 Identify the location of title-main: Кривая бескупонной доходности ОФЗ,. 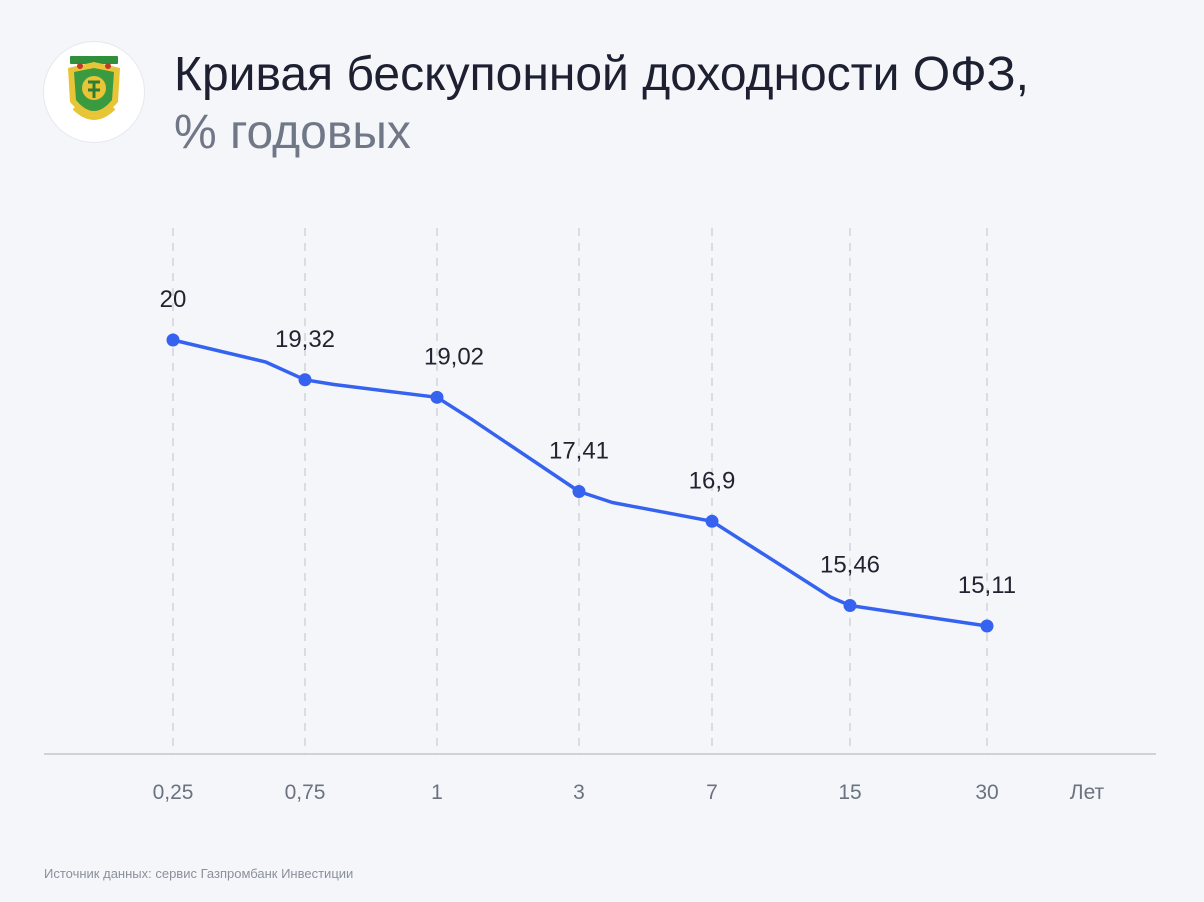
(601, 74).